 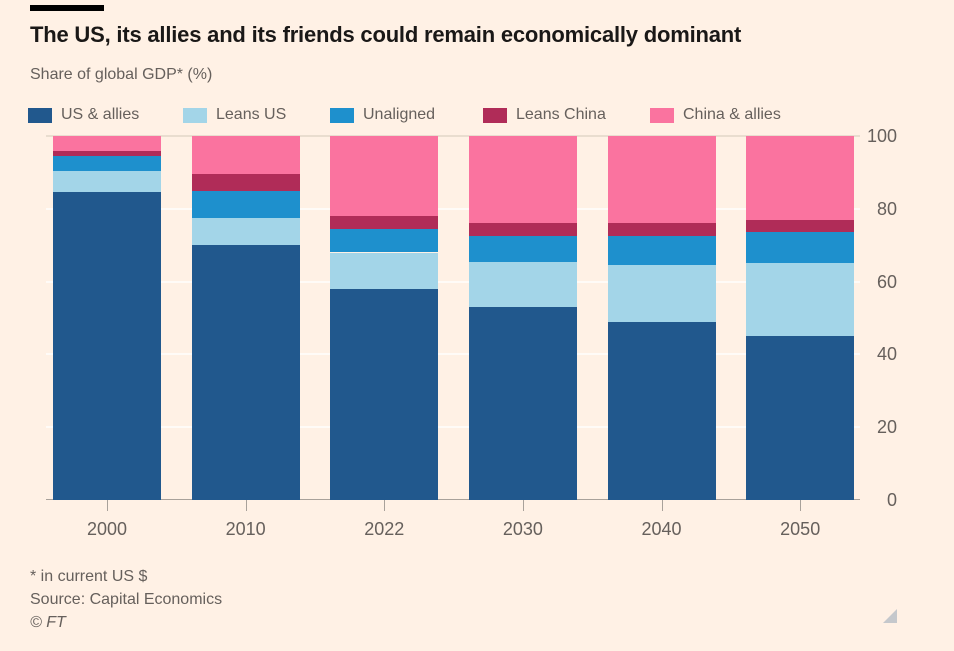 I want to click on bar-segment-2040-leans-china, so click(x=661, y=230).